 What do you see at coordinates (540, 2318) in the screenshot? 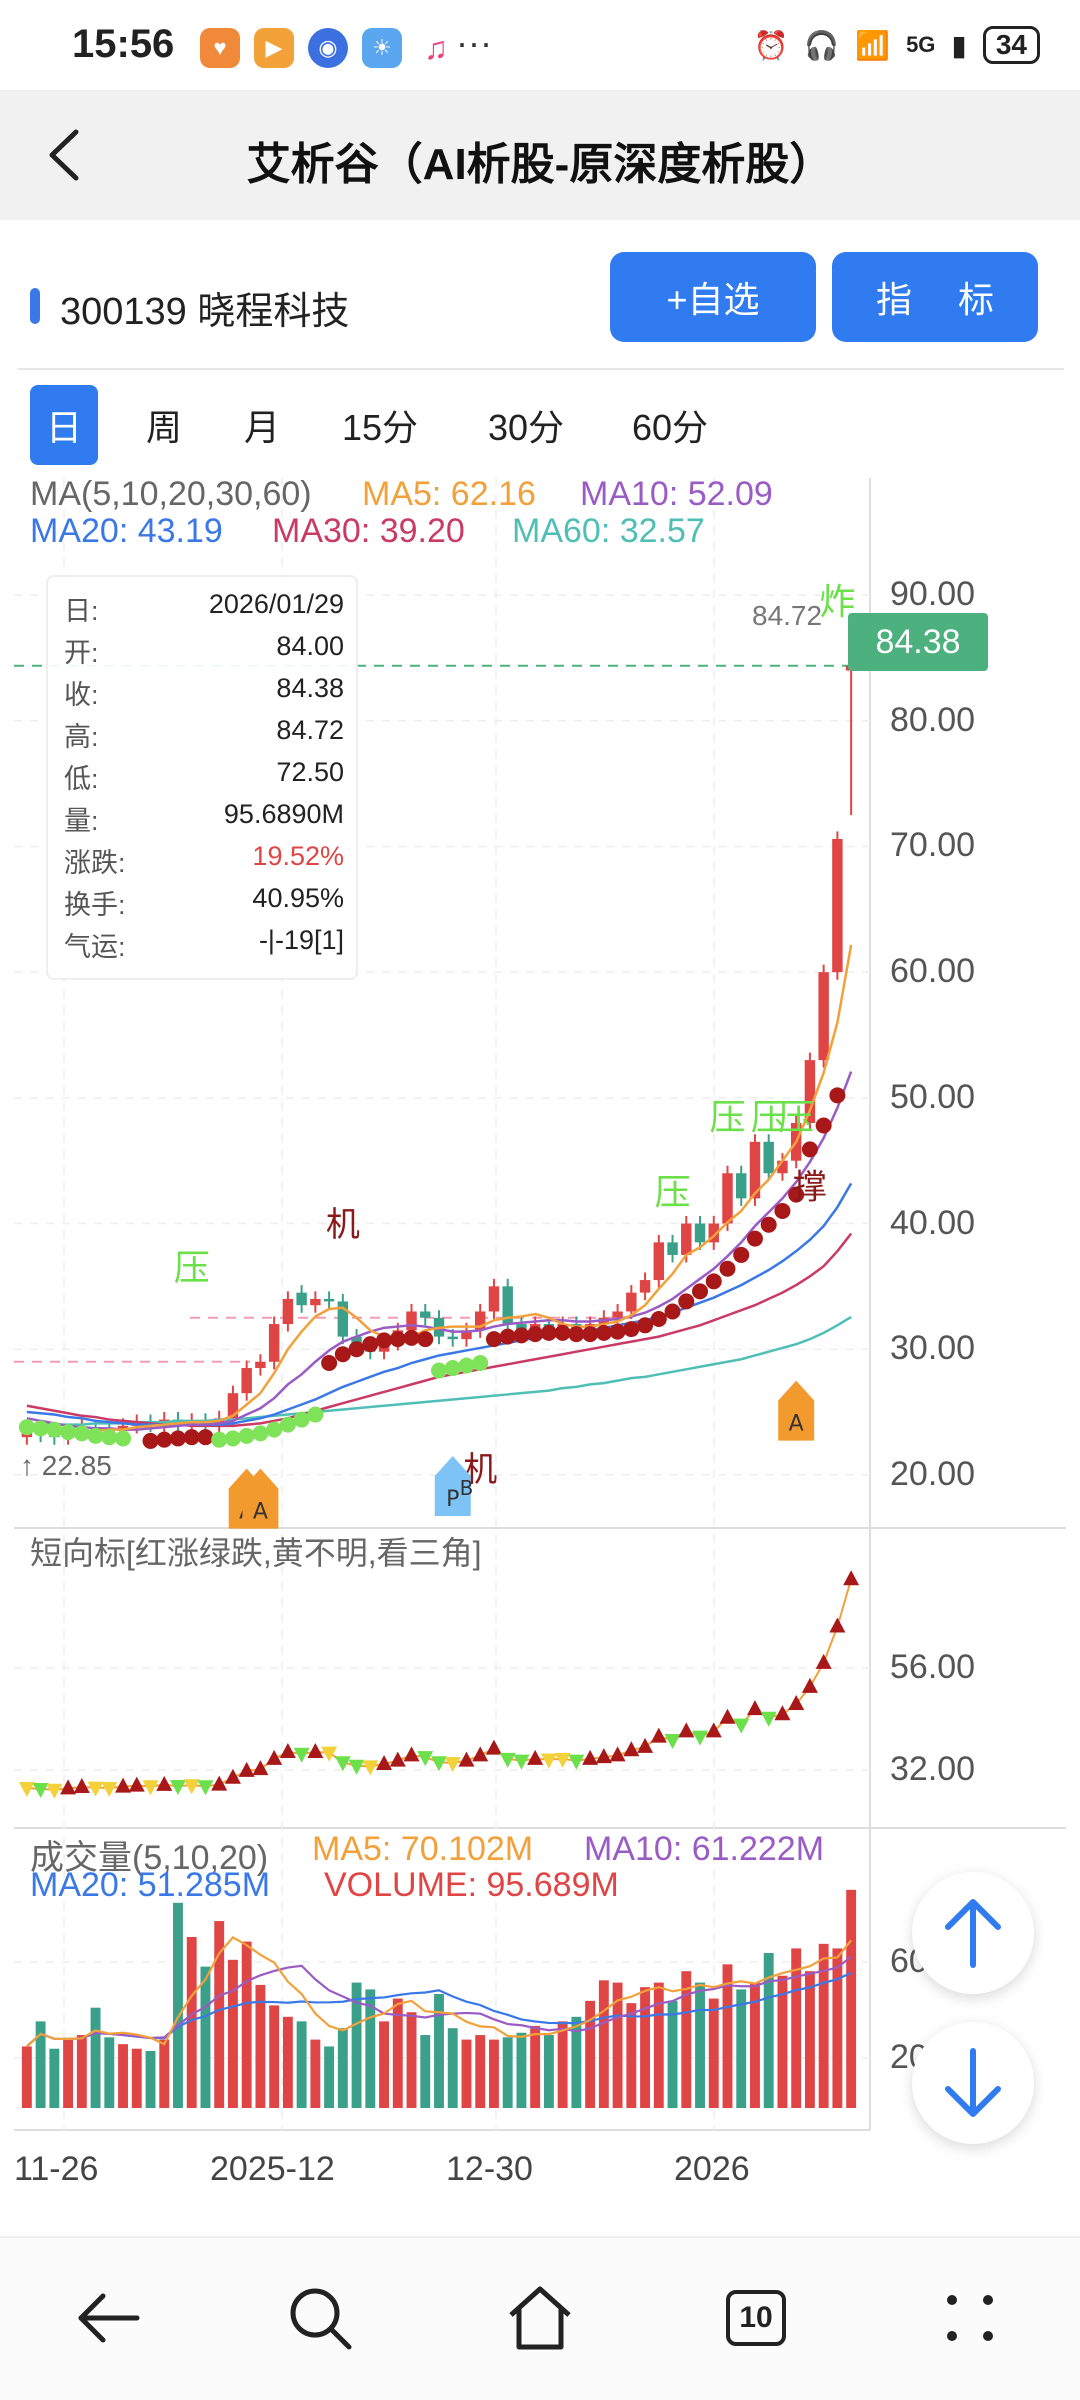
I see `nav-home-icon` at bounding box center [540, 2318].